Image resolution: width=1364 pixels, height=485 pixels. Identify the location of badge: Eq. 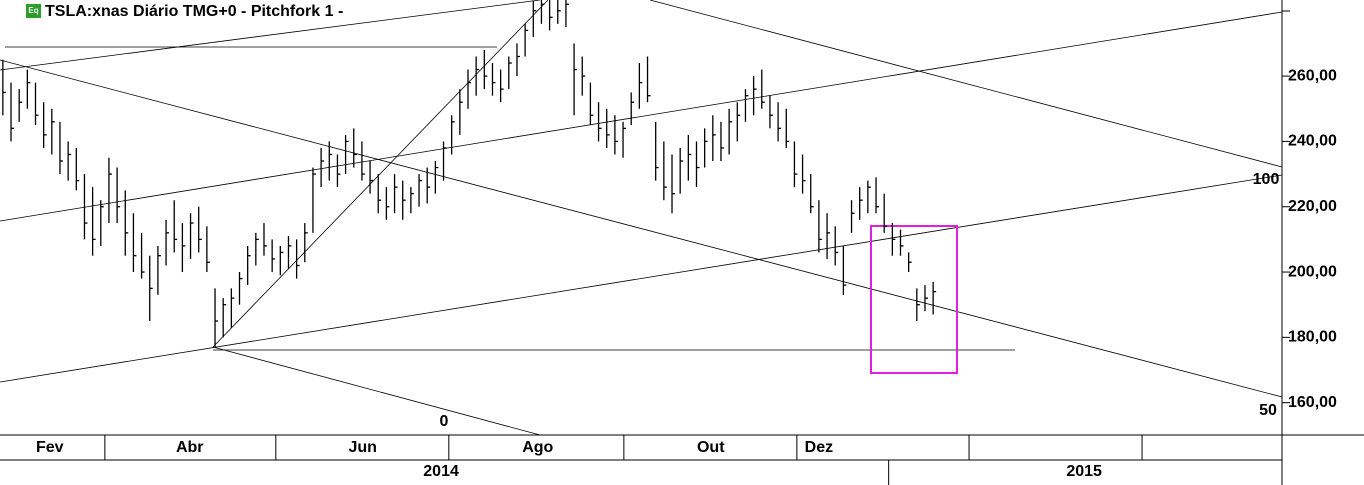
(33, 10).